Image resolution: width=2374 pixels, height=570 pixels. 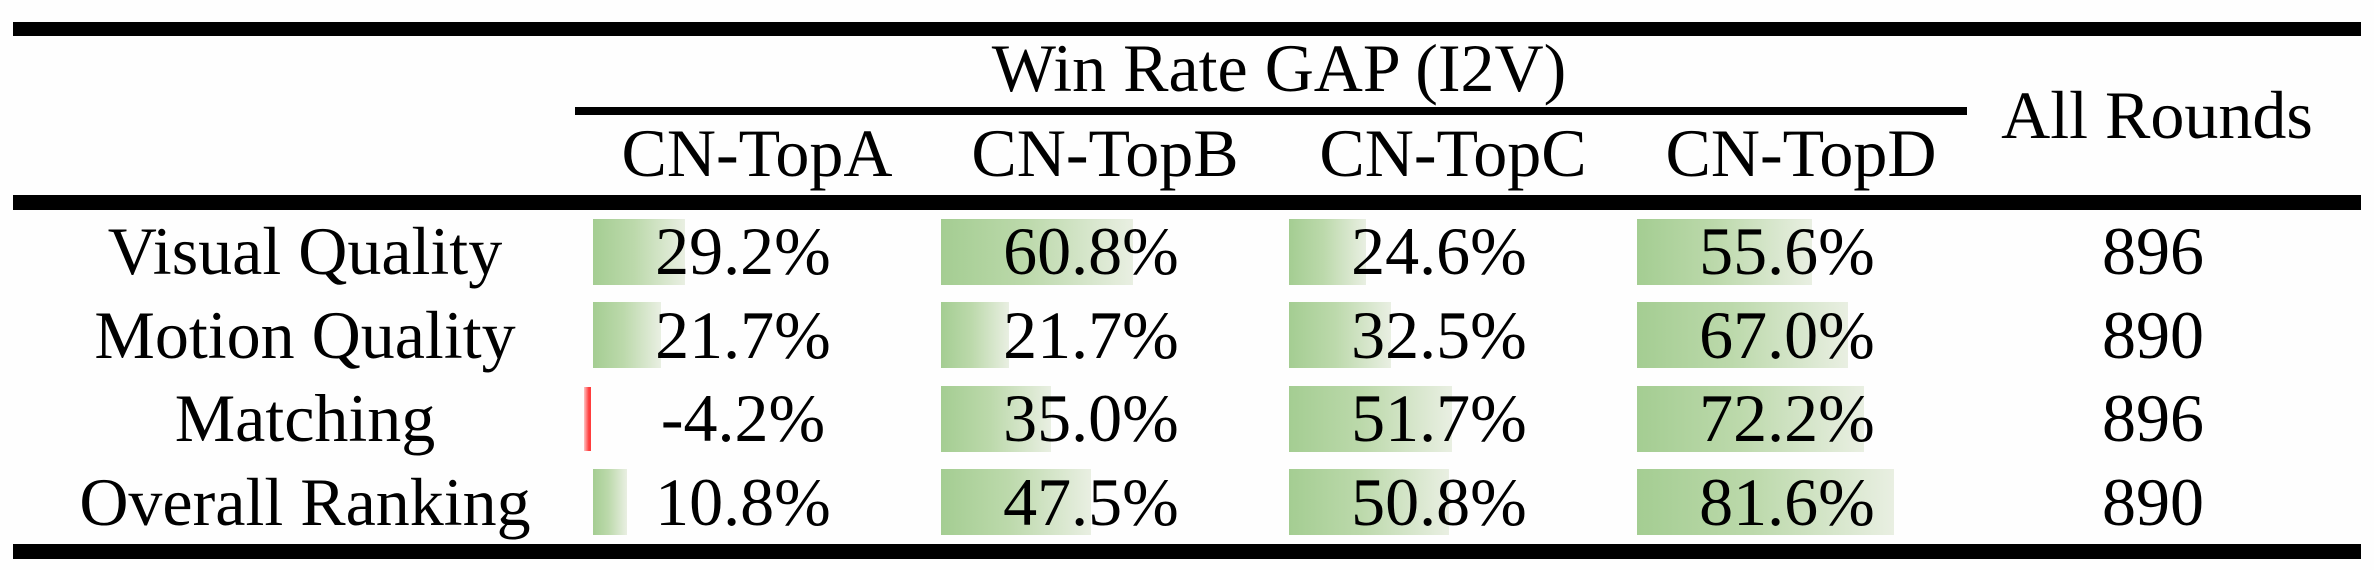 What do you see at coordinates (1439, 334) in the screenshot?
I see `win-rate-value: 32.5%` at bounding box center [1439, 334].